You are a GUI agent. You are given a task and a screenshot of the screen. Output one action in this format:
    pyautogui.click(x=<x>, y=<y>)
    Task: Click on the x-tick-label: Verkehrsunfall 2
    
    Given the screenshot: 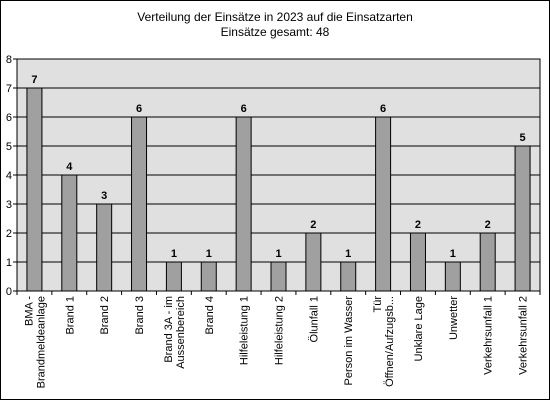 What is the action you would take?
    pyautogui.click(x=524, y=335)
    